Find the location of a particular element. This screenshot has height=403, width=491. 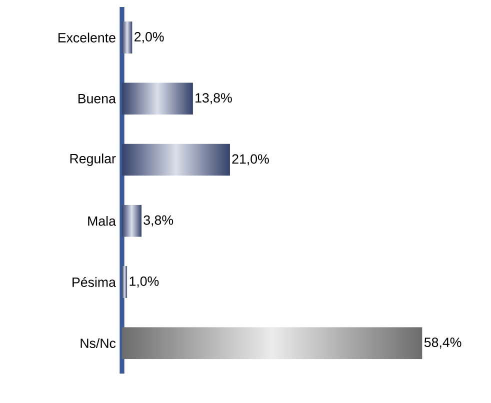

data-label: 1,0% is located at coordinates (144, 282).